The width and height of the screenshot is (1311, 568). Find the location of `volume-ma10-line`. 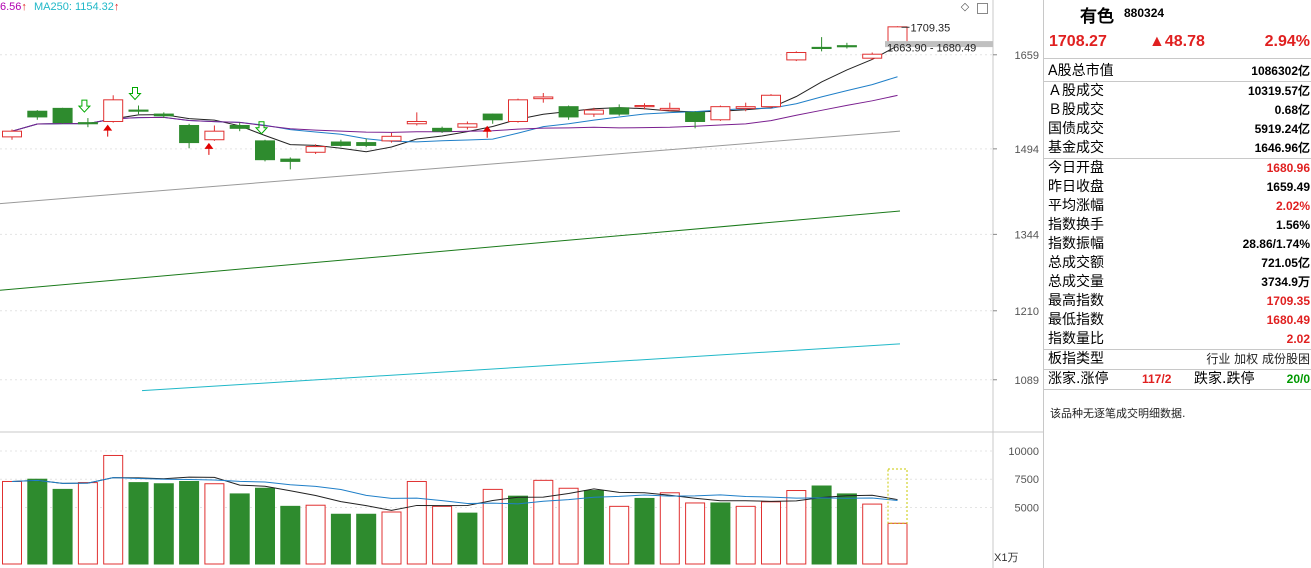

volume-ma10-line is located at coordinates (454, 491).